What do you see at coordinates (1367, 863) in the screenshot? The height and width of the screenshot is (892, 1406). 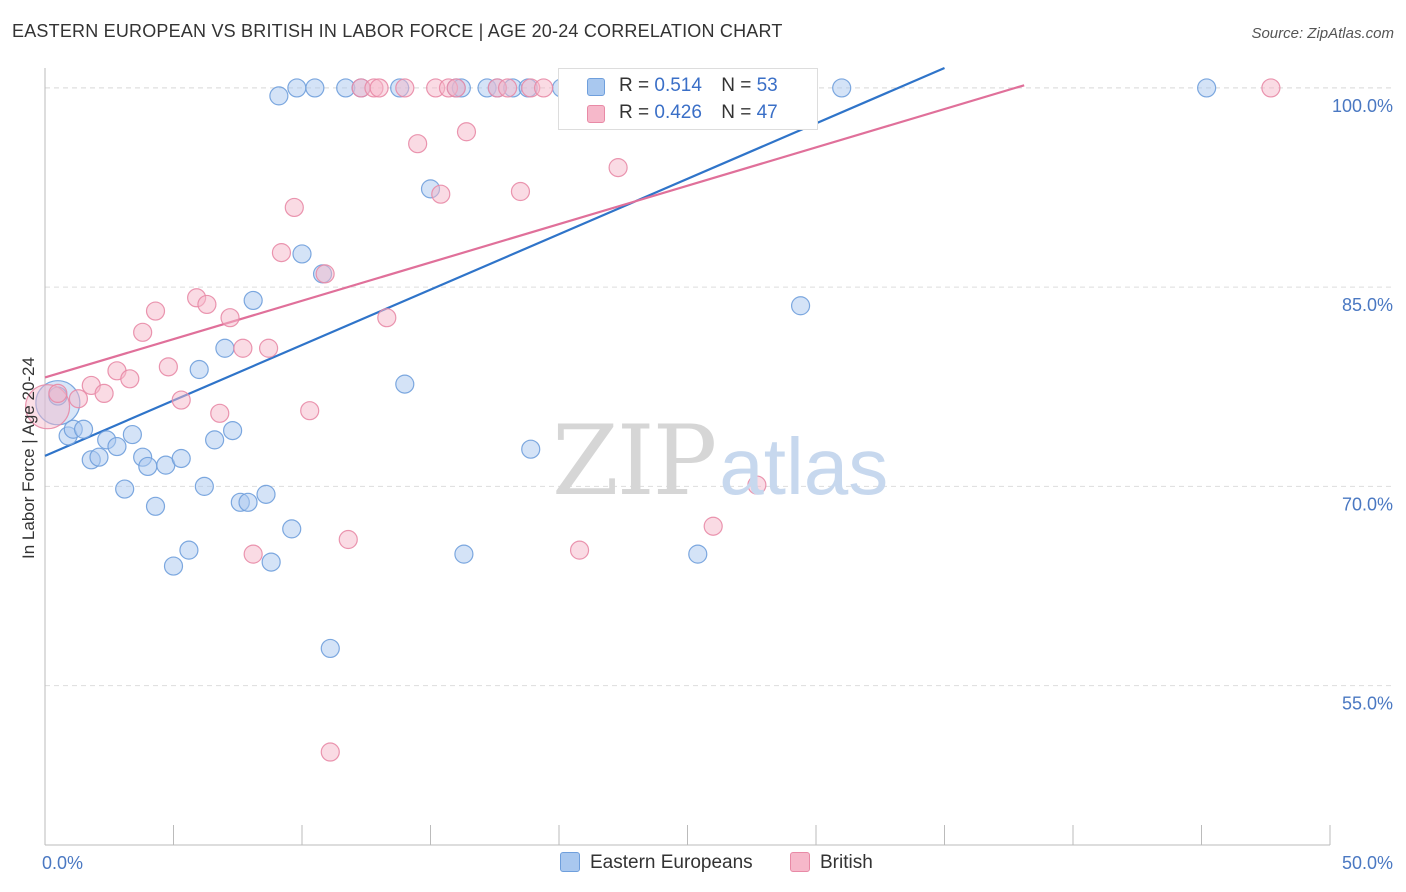 I see `x-tick-label: 50.0%` at bounding box center [1367, 863].